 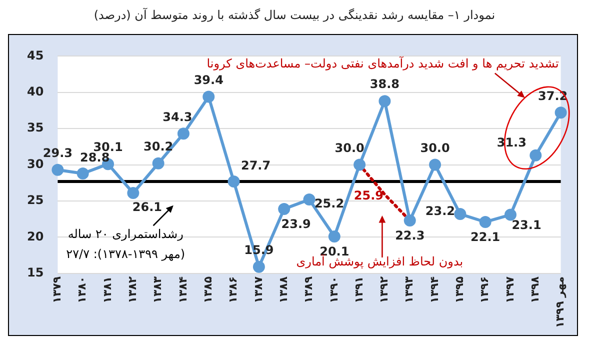 I want to click on data-label: 23.1, so click(x=527, y=225).